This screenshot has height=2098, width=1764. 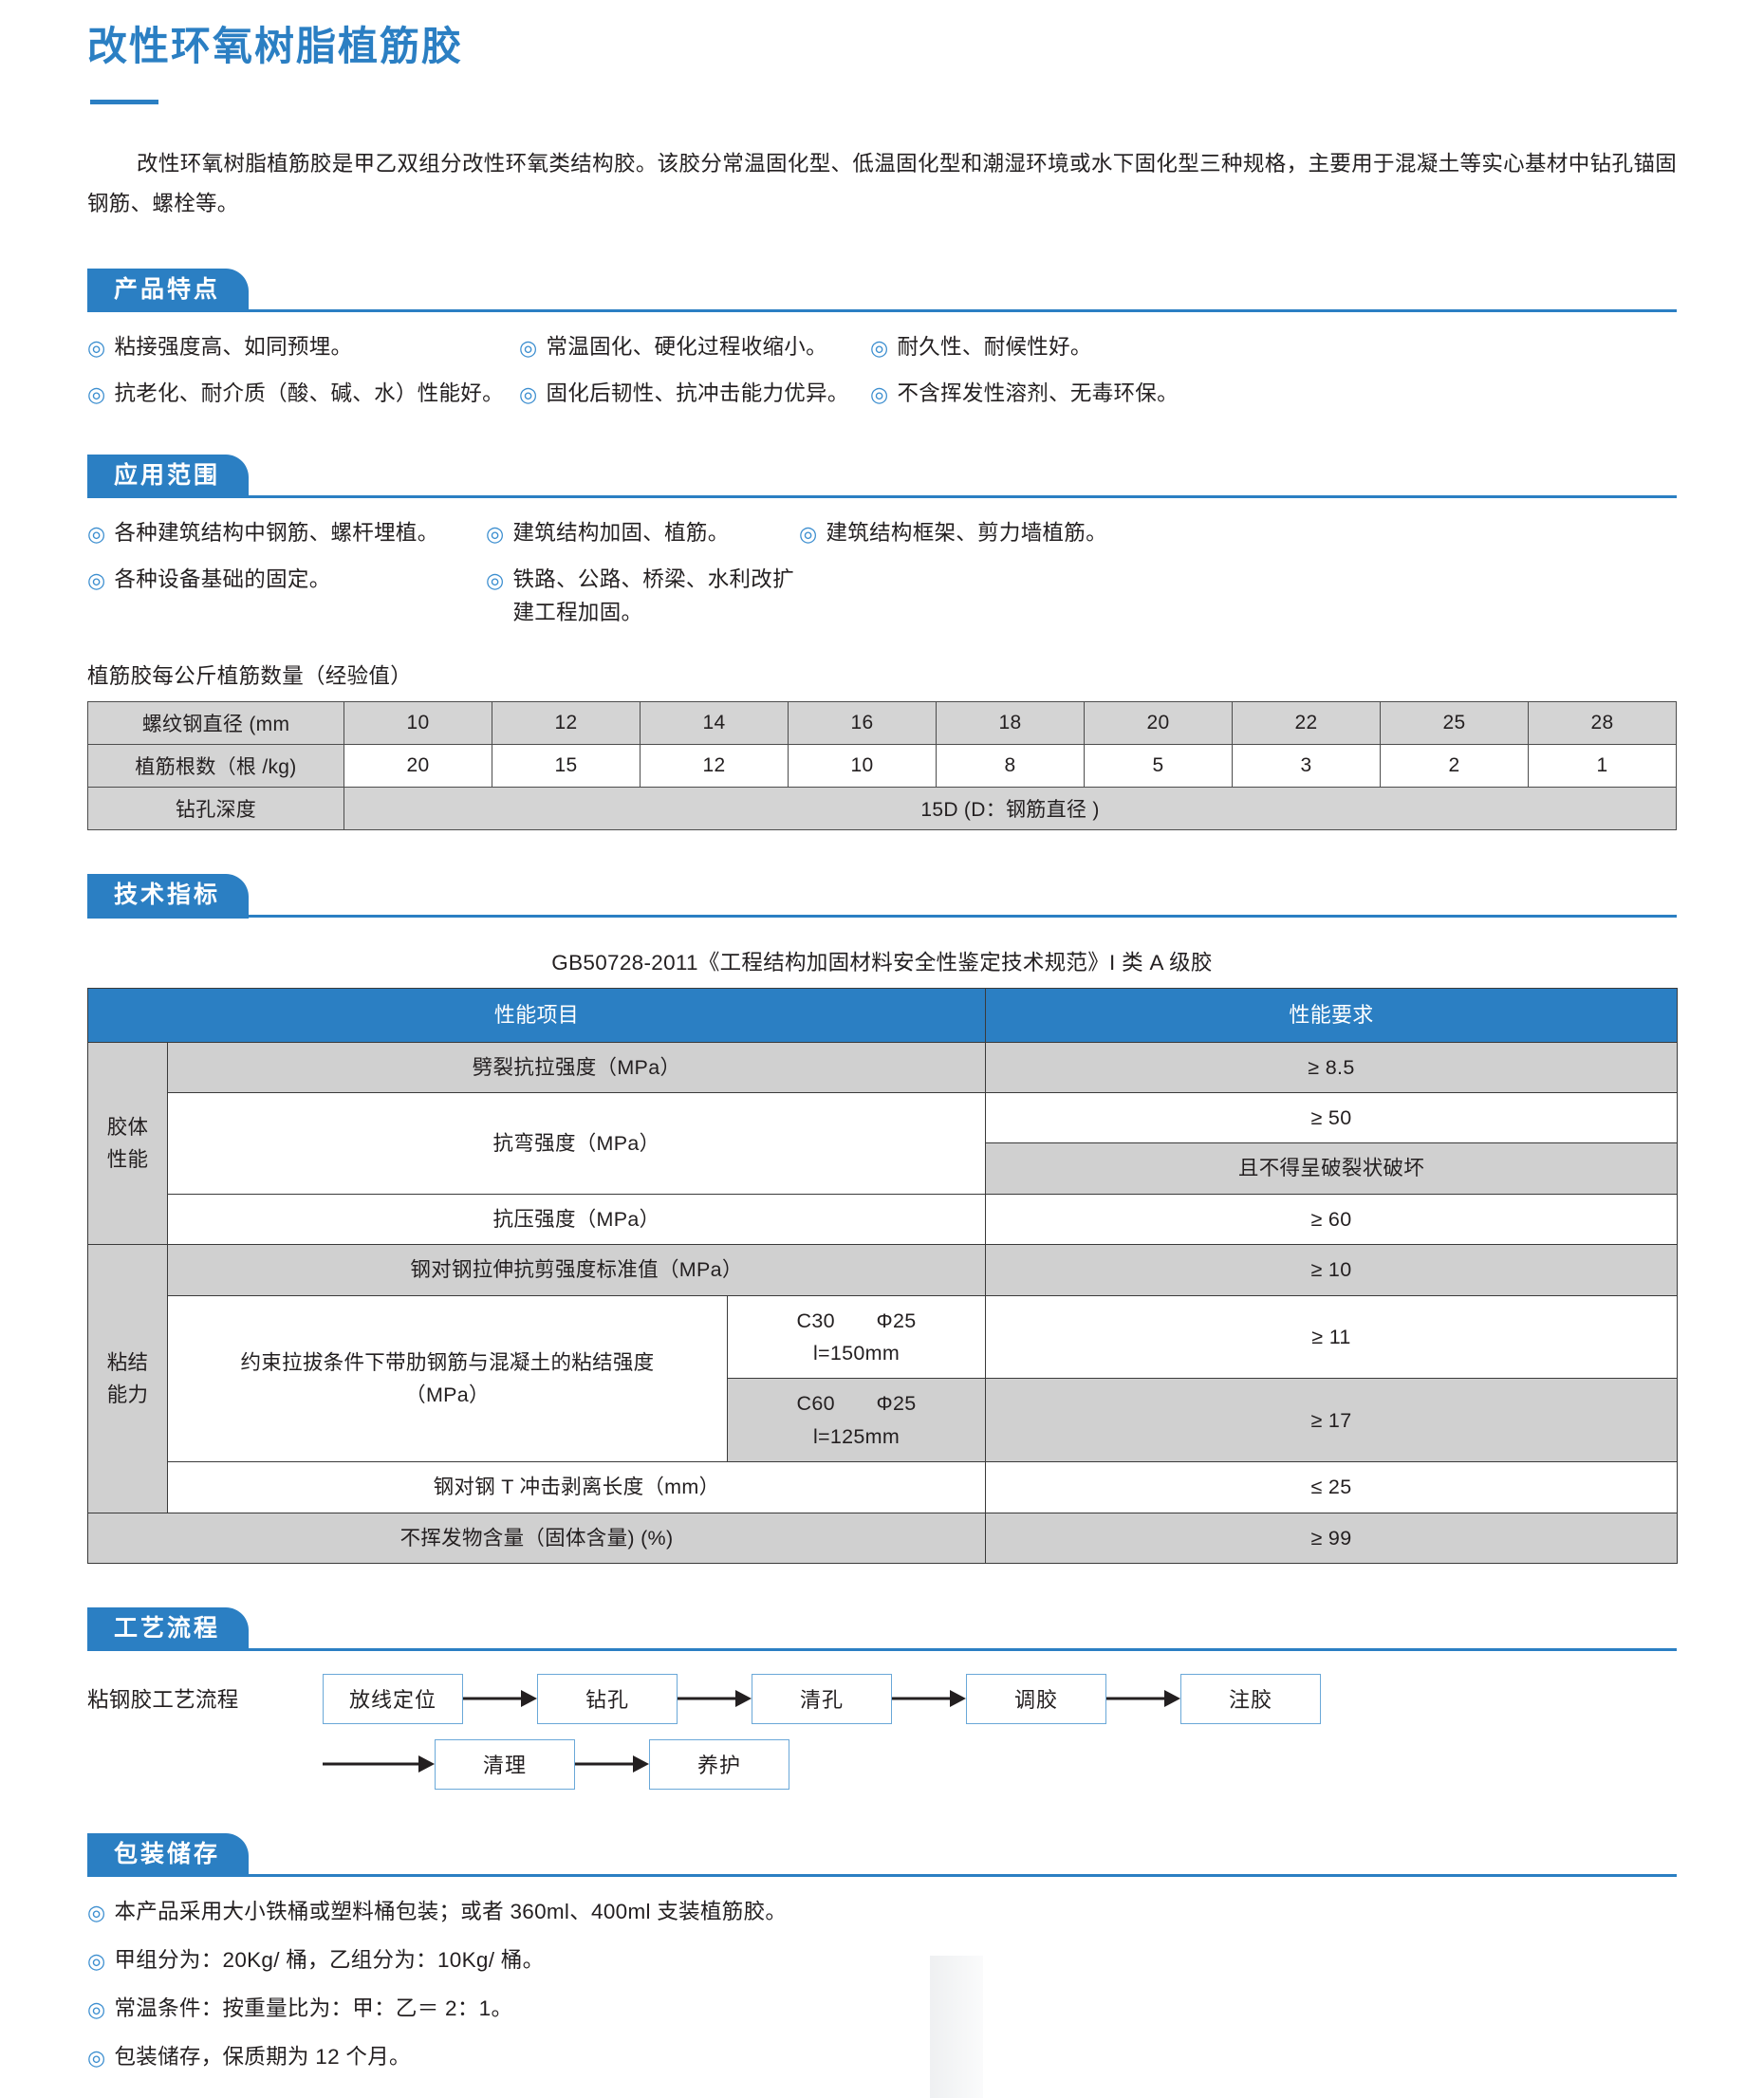 I want to click on list-item-label: 常温固化、硬化过程收缩小。, so click(x=686, y=347).